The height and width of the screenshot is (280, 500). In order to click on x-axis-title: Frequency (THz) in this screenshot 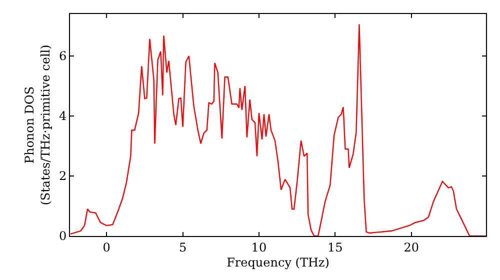, I will do `click(278, 262)`.